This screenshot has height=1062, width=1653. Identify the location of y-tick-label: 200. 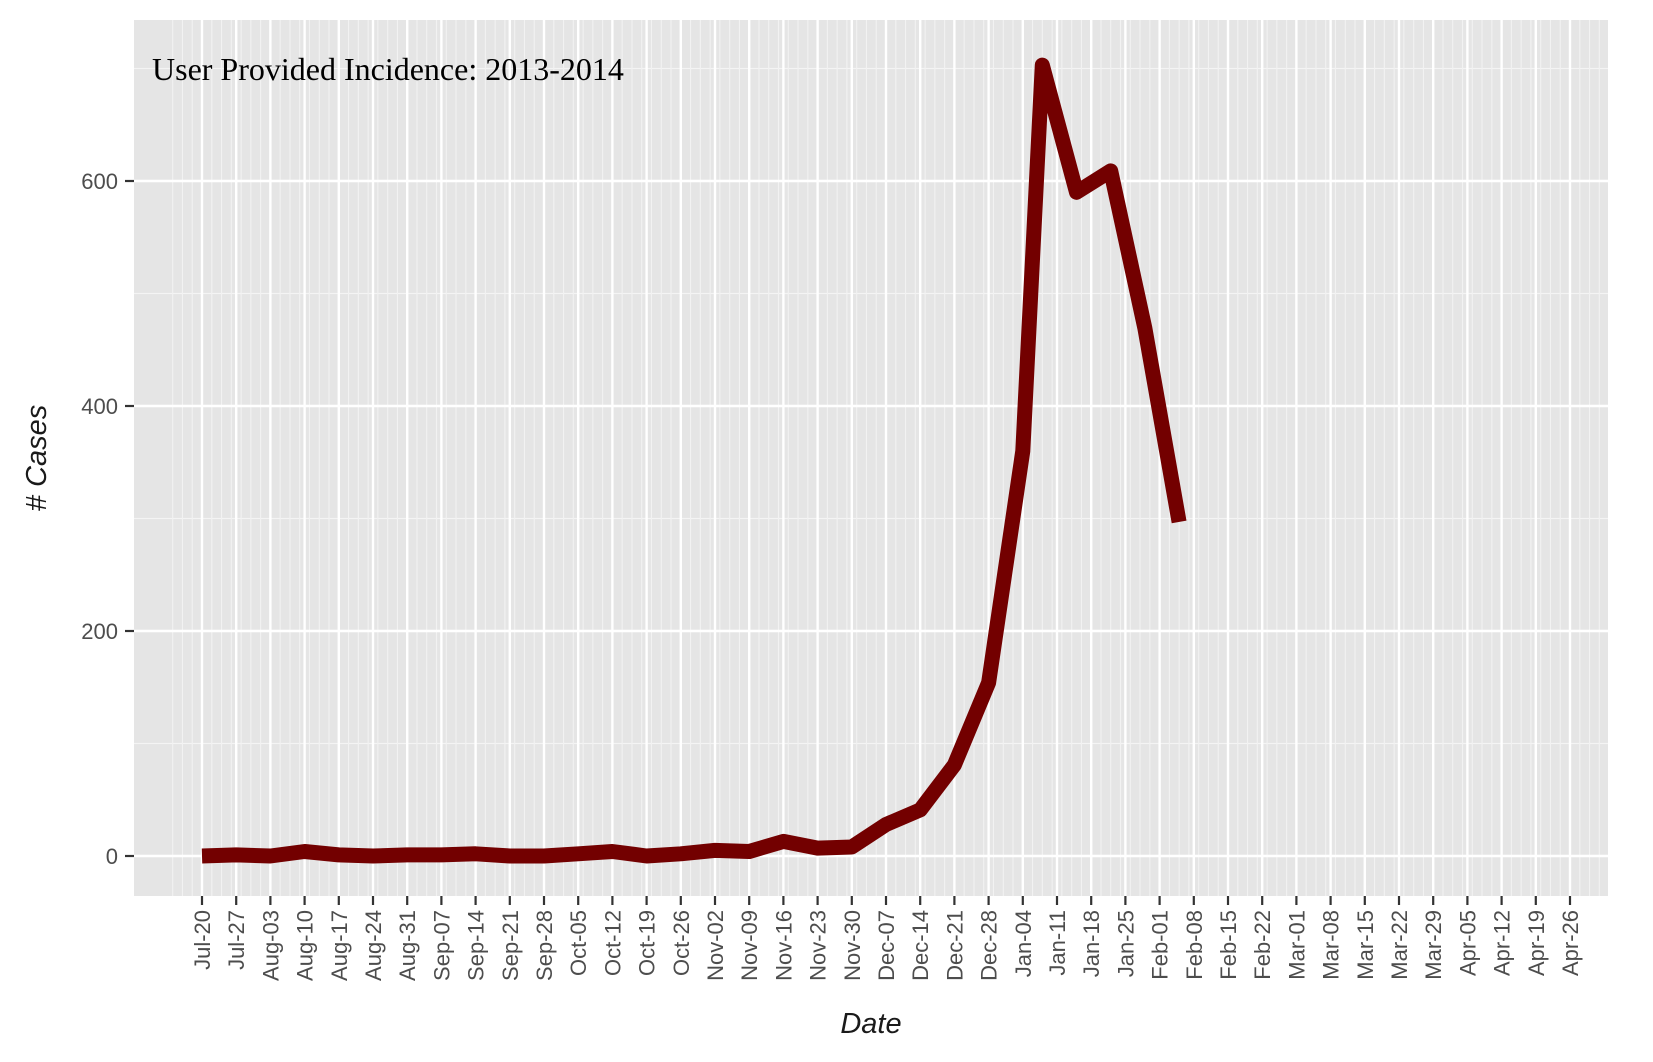
(99, 631).